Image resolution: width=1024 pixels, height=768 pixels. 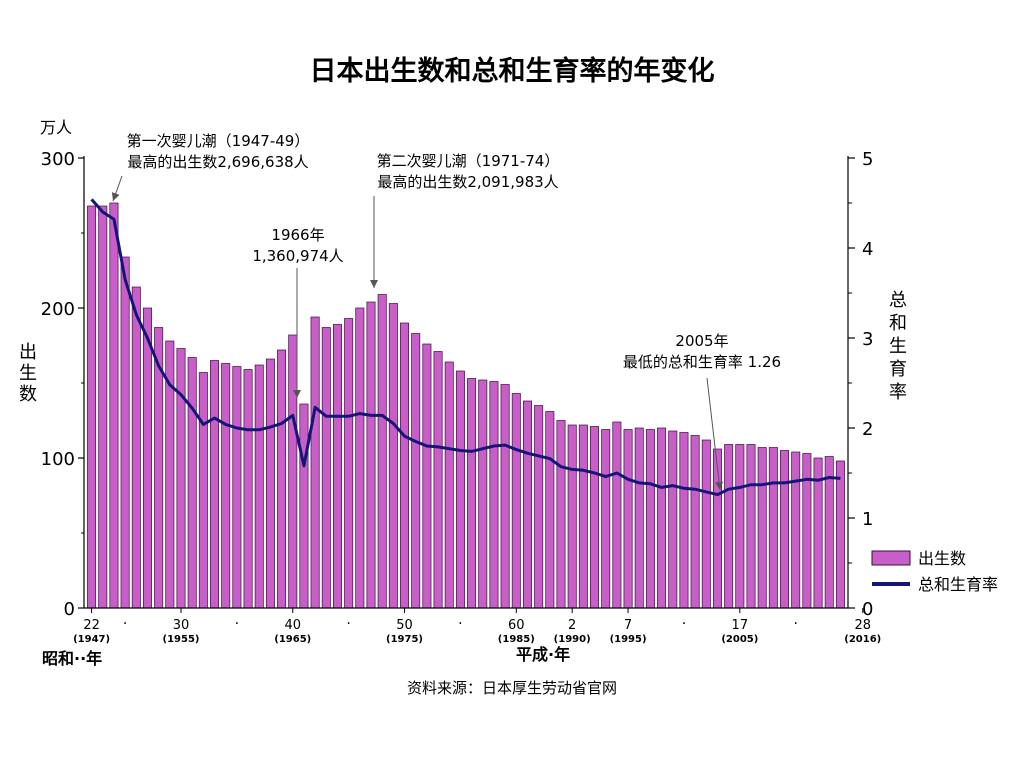 I want to click on axis-label-char: 育, so click(x=898, y=369).